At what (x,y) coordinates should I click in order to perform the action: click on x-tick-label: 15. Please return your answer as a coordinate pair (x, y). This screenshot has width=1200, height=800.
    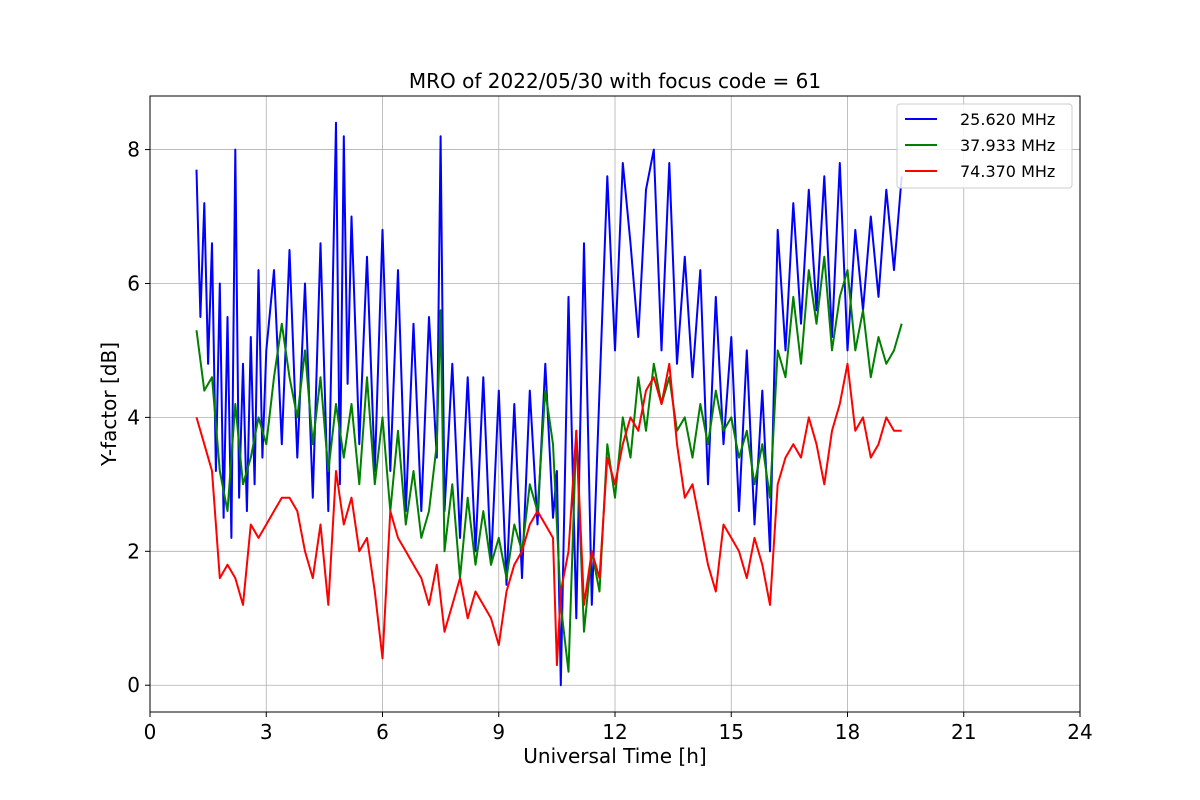
    Looking at the image, I should click on (731, 732).